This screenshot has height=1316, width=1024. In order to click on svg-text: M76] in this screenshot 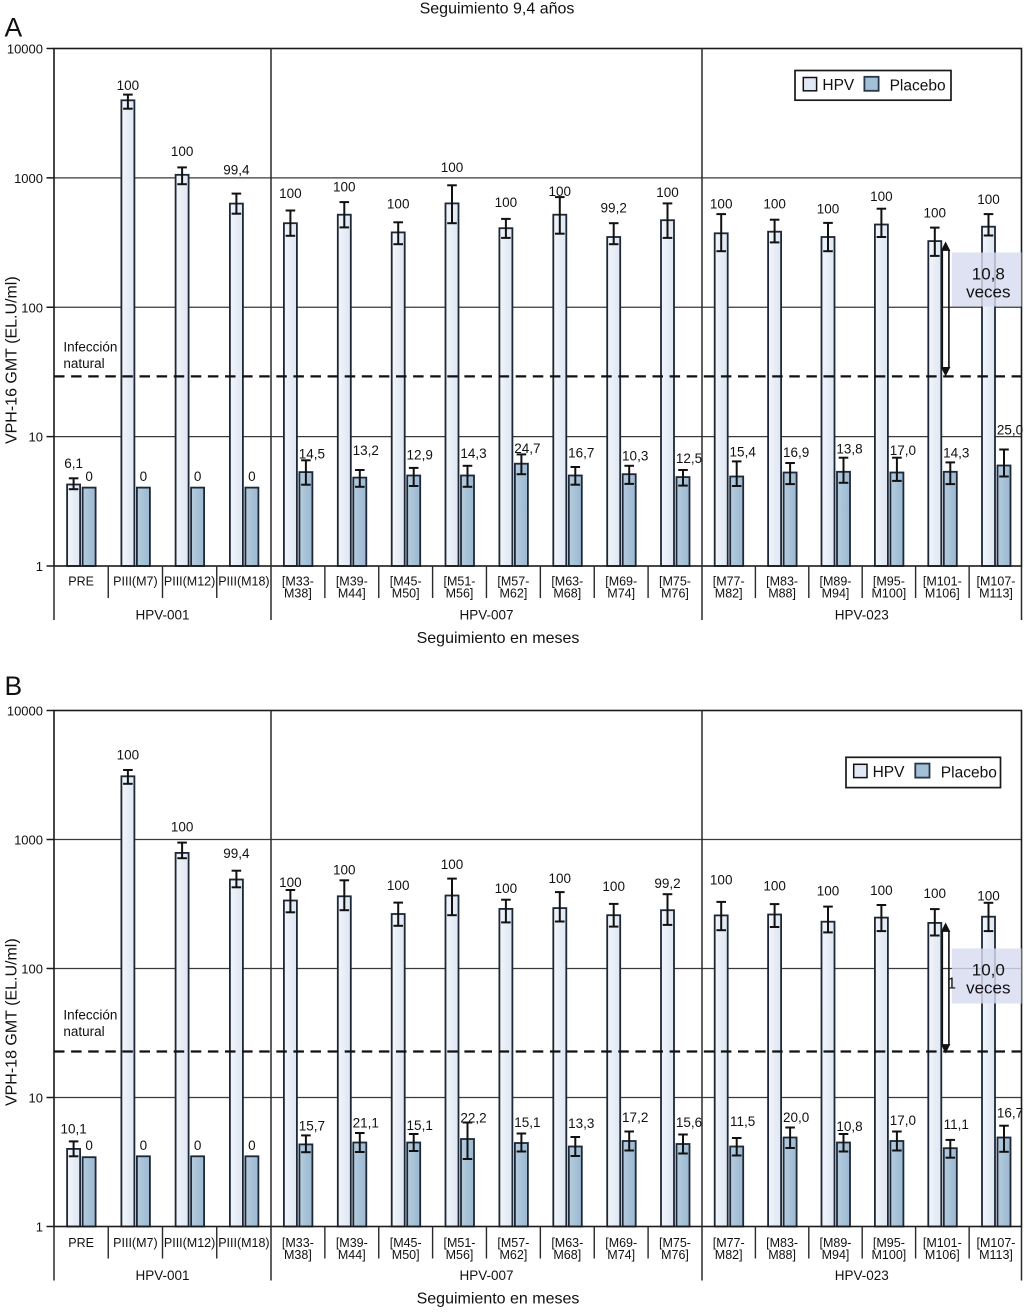, I will do `click(675, 594)`.